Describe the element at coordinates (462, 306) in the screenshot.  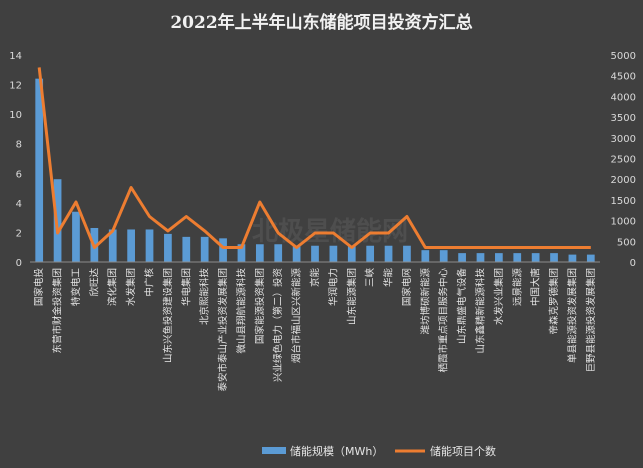
I see `category-label: 山东鼎盛电气设备` at that location.